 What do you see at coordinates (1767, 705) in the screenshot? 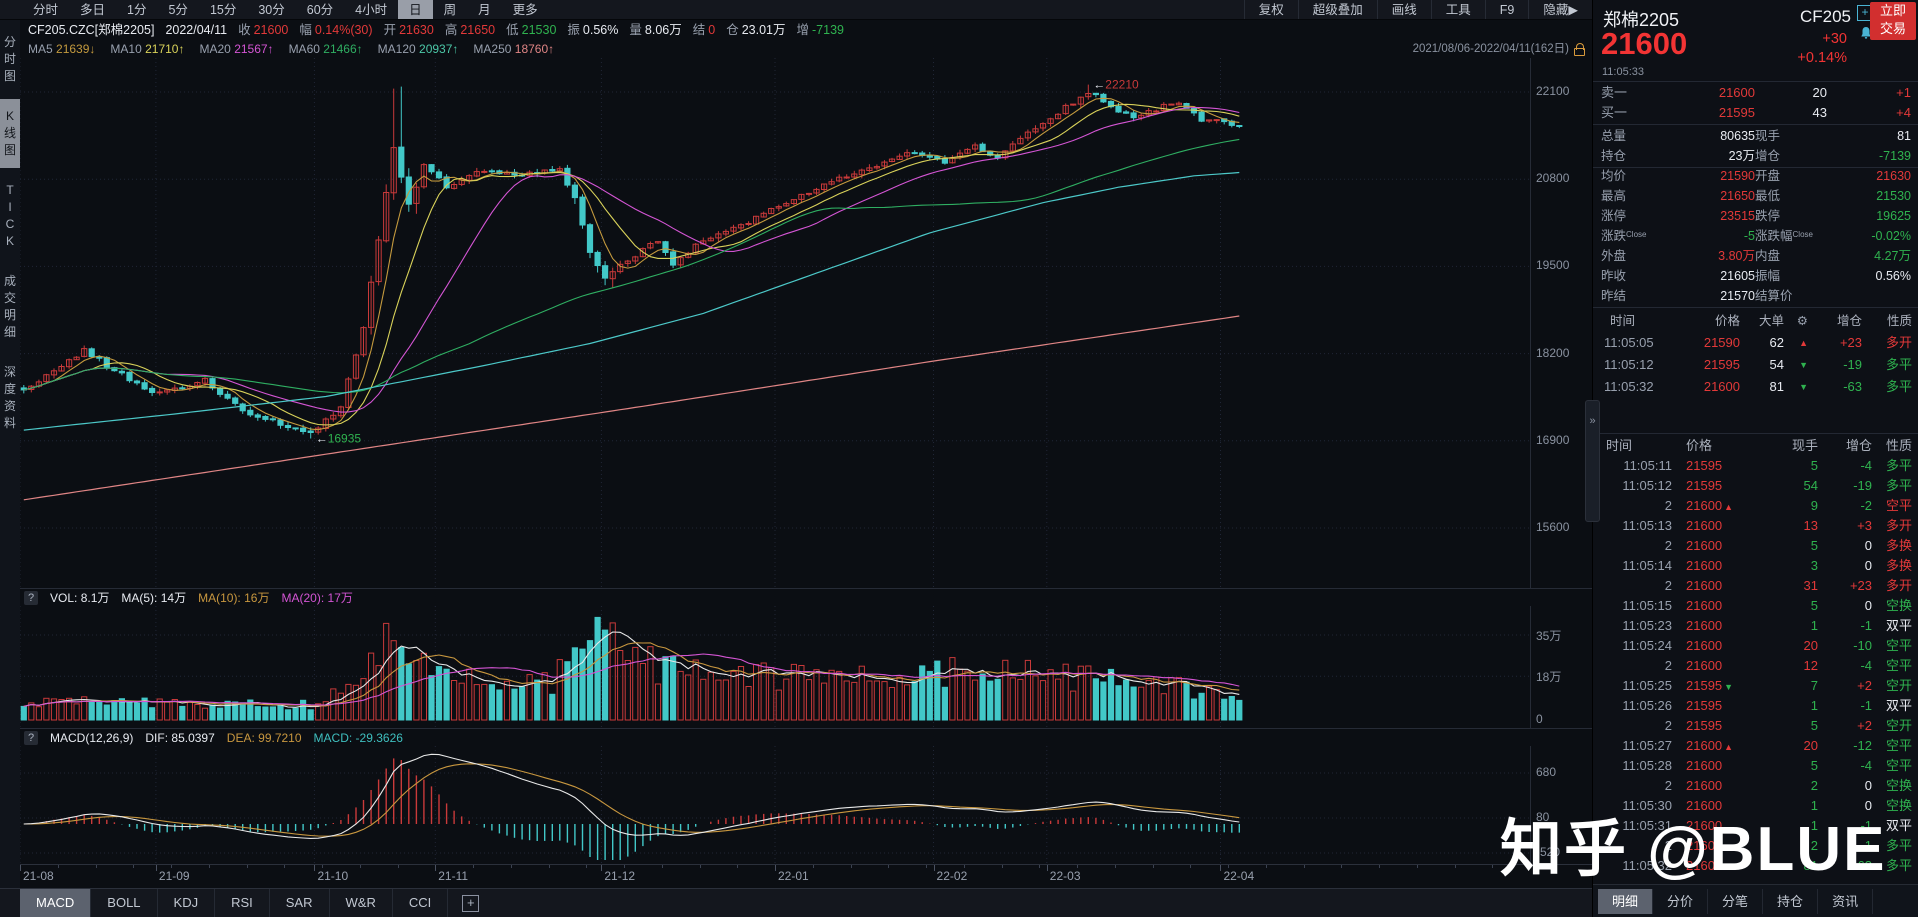
I see `tick-row: 11:05:26 21595 1 -1 双平` at bounding box center [1767, 705].